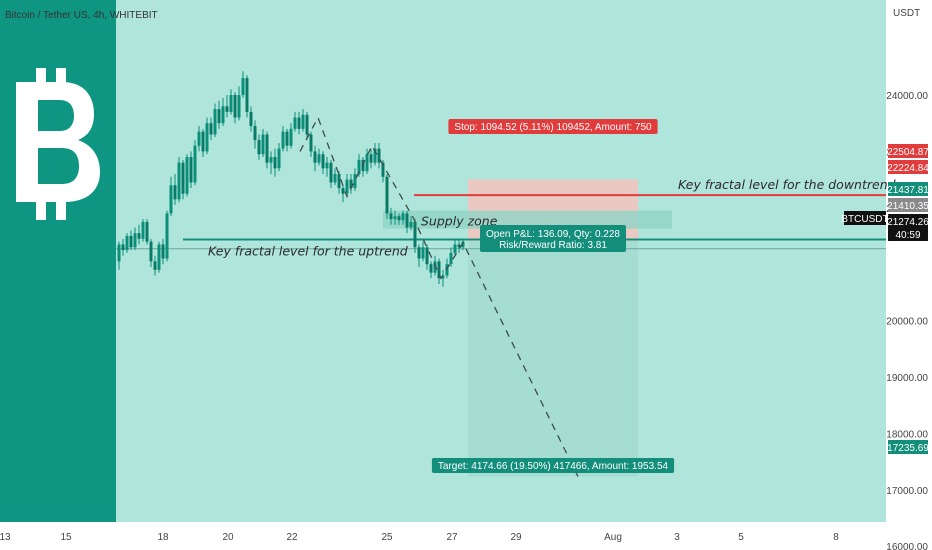 The width and height of the screenshot is (932, 550). I want to click on price-label: 21410.35, so click(908, 205).